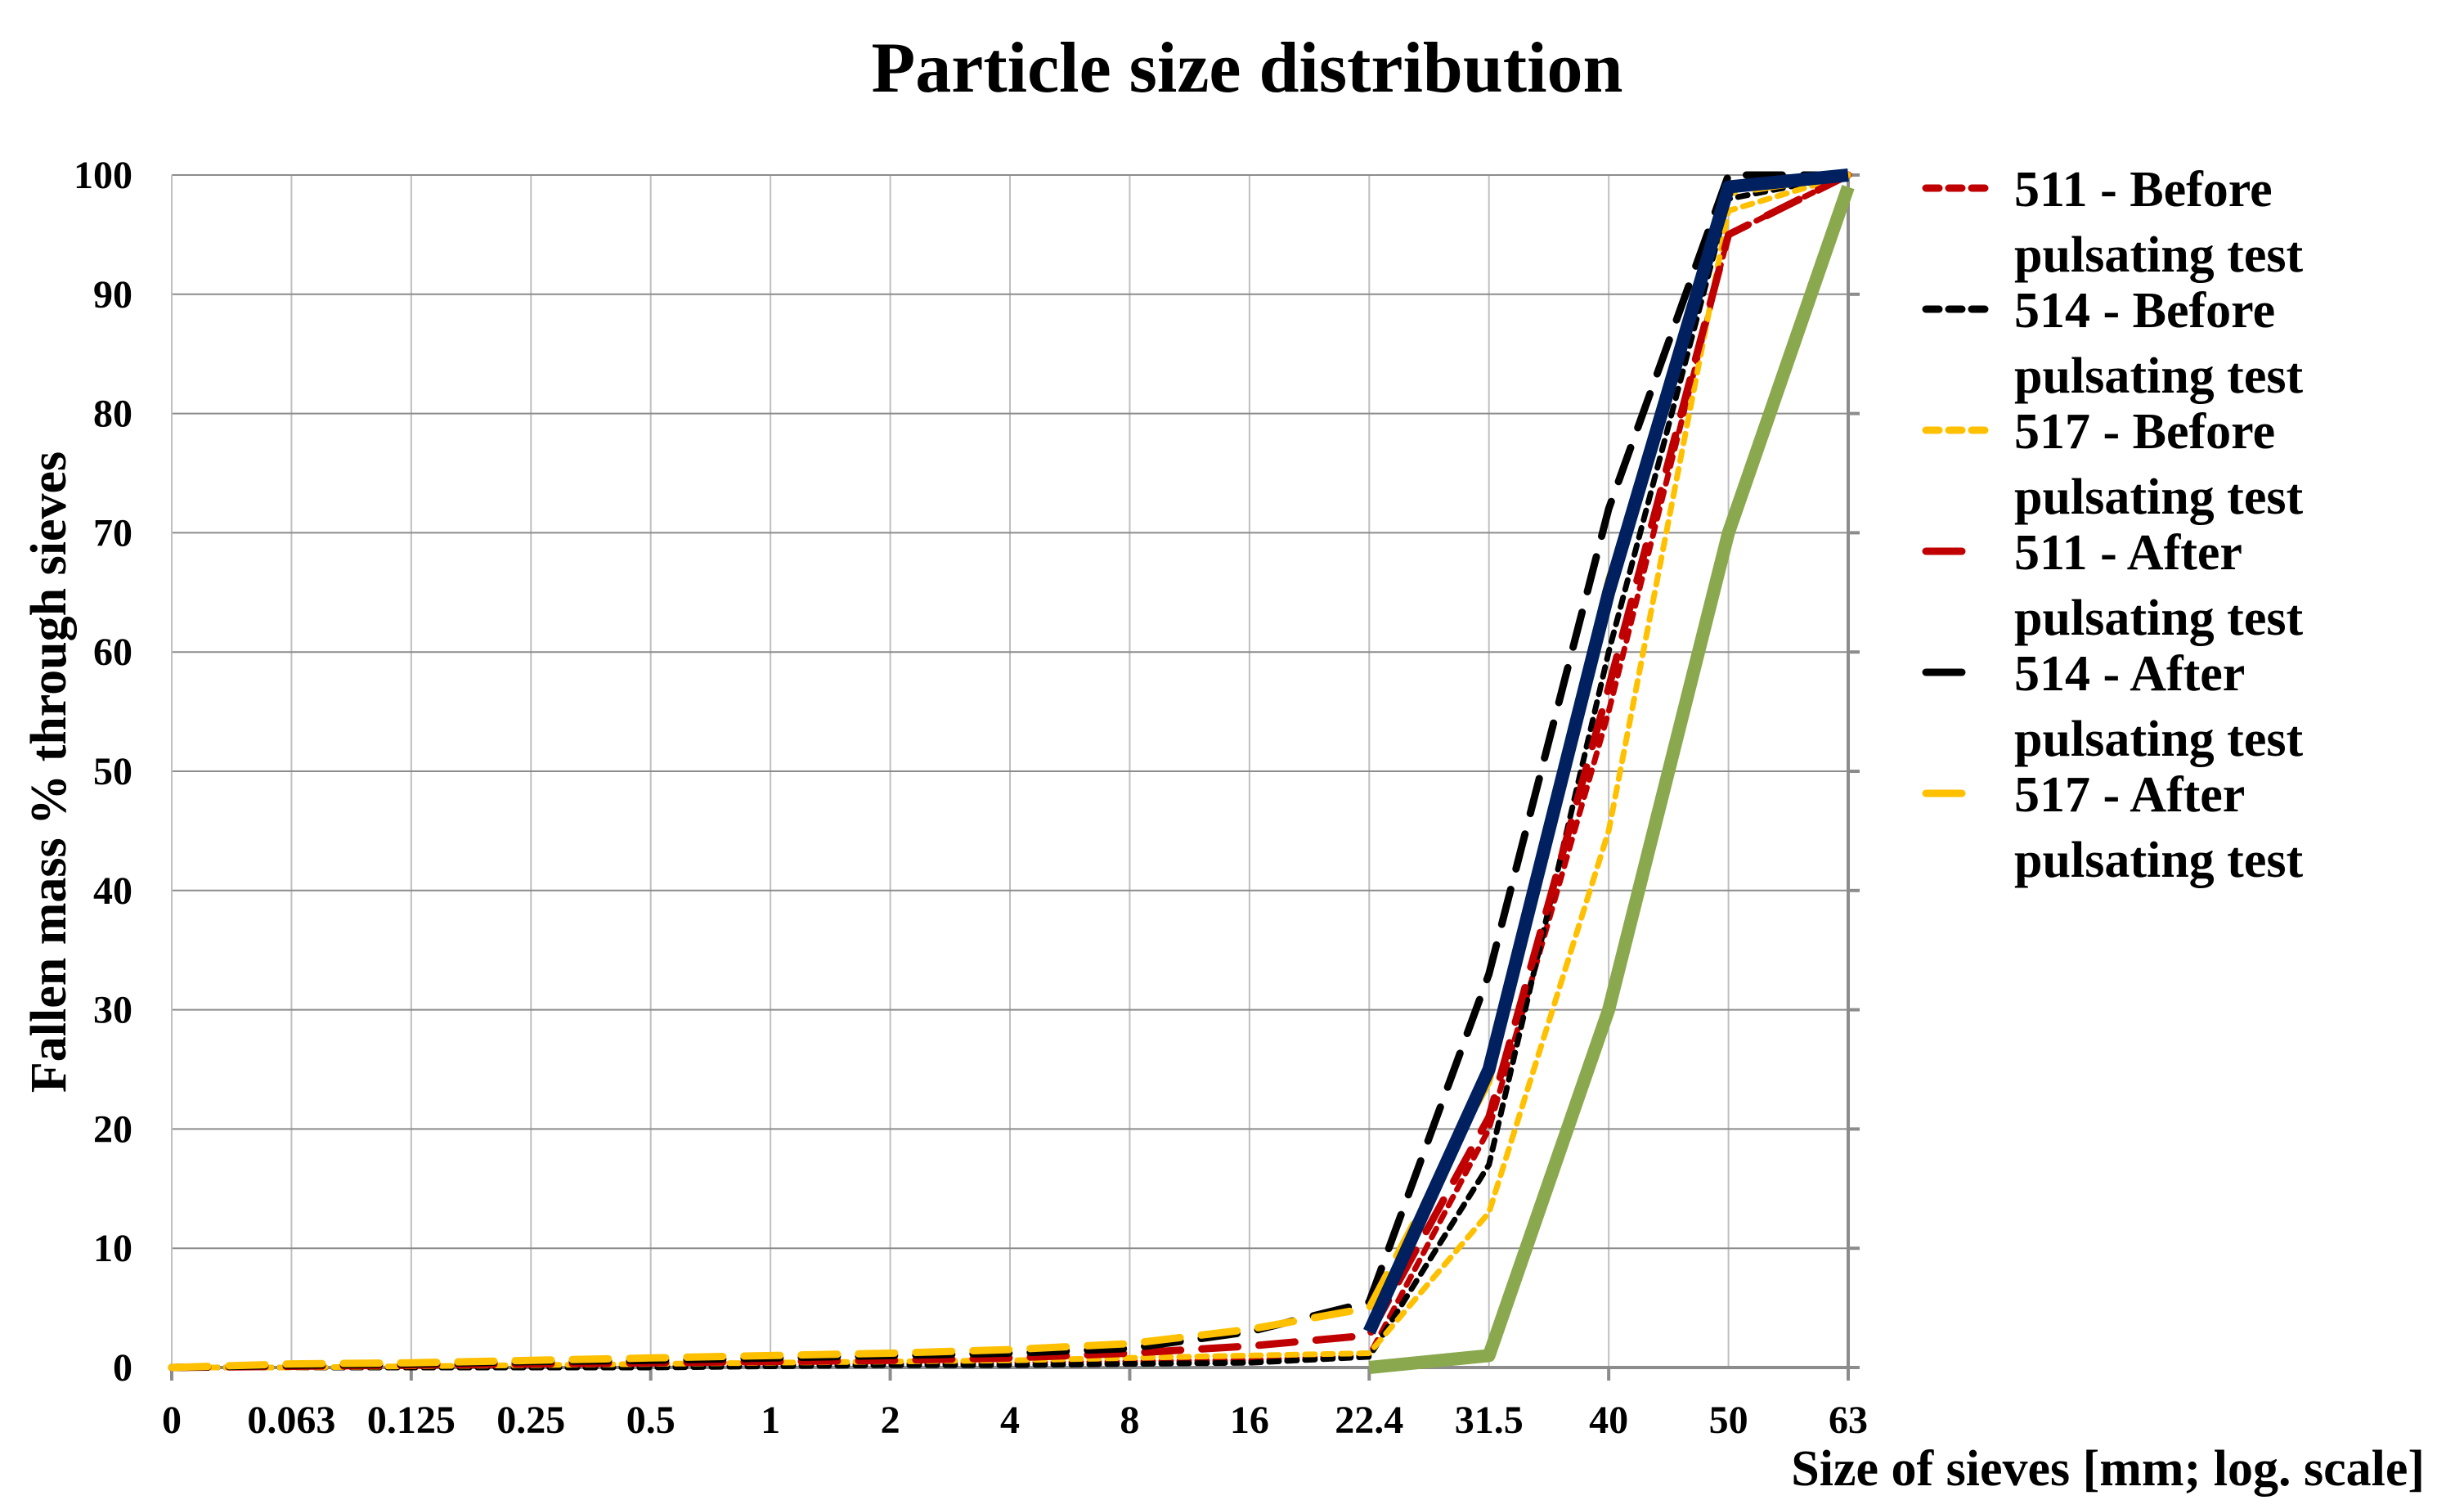 Image resolution: width=2464 pixels, height=1500 pixels. Describe the element at coordinates (411, 1420) in the screenshot. I see `x-tick-label: 0.125` at that location.